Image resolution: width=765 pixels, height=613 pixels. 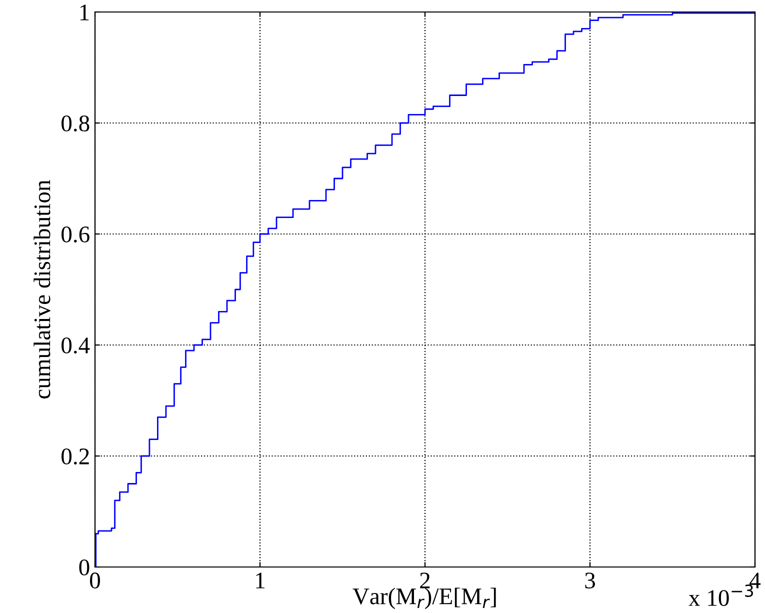 I want to click on y-tick-label: 0, so click(x=84, y=567).